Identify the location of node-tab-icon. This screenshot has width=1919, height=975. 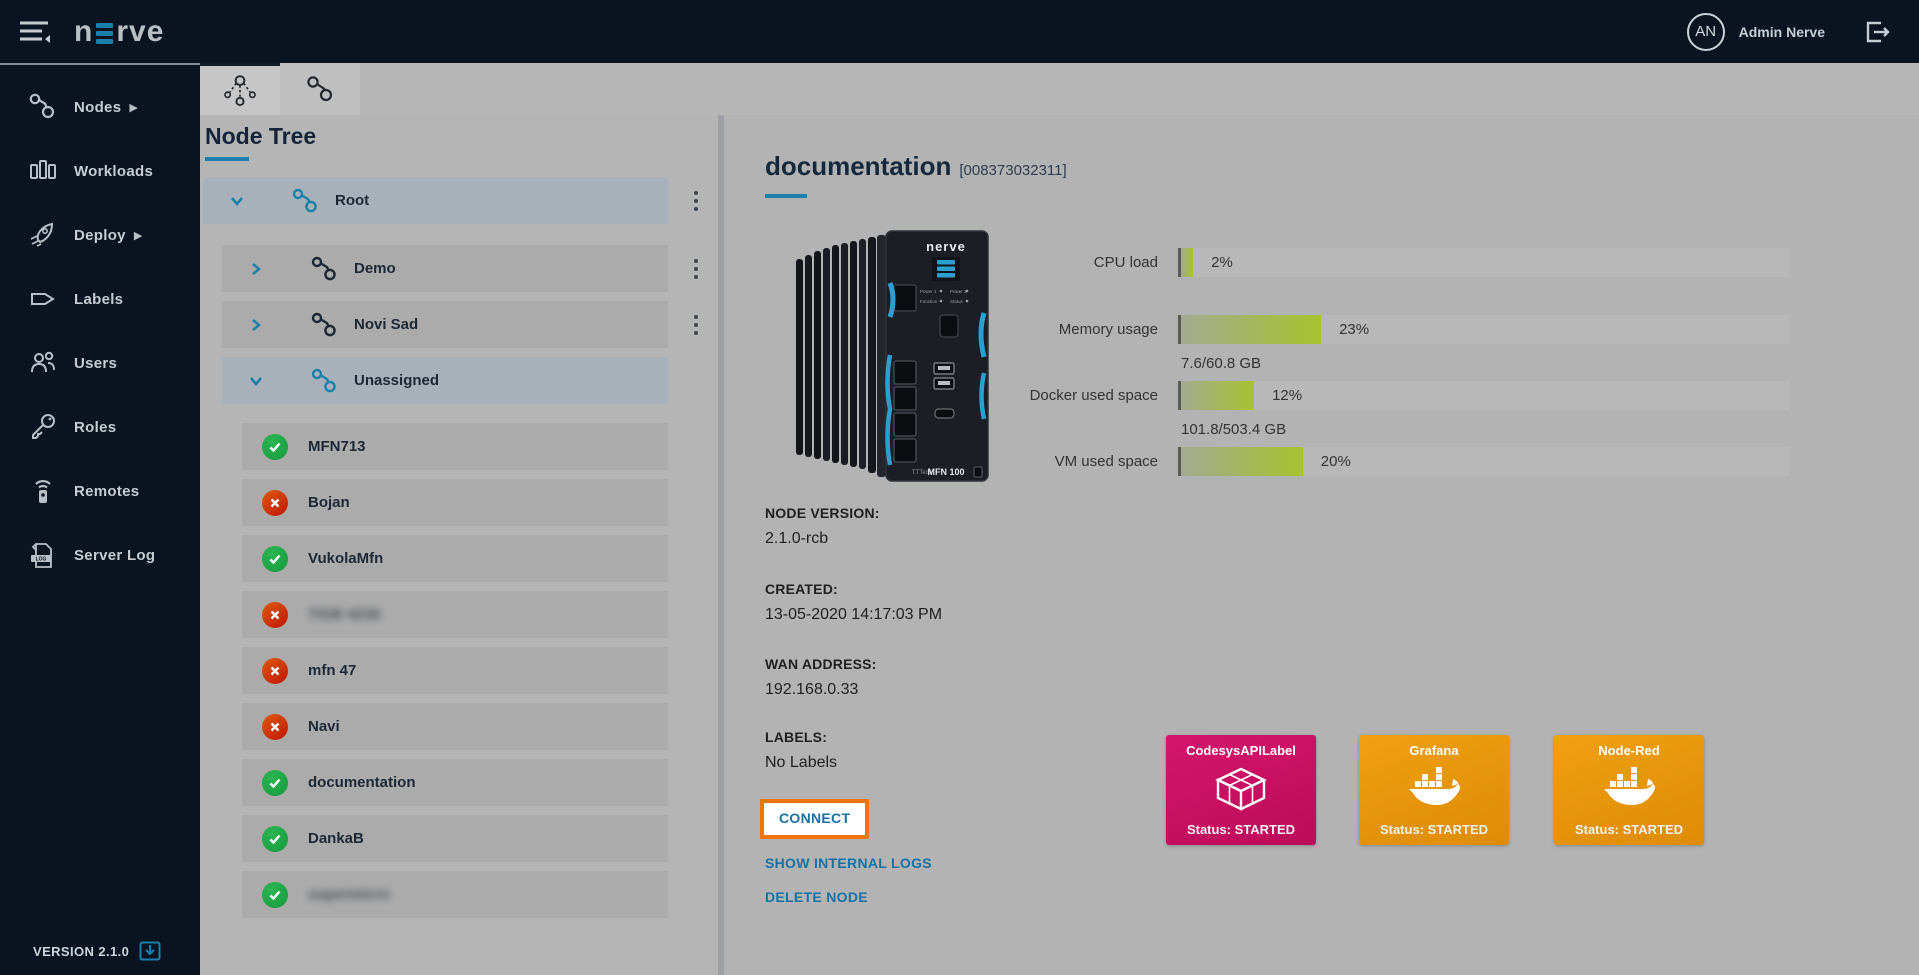
(320, 89).